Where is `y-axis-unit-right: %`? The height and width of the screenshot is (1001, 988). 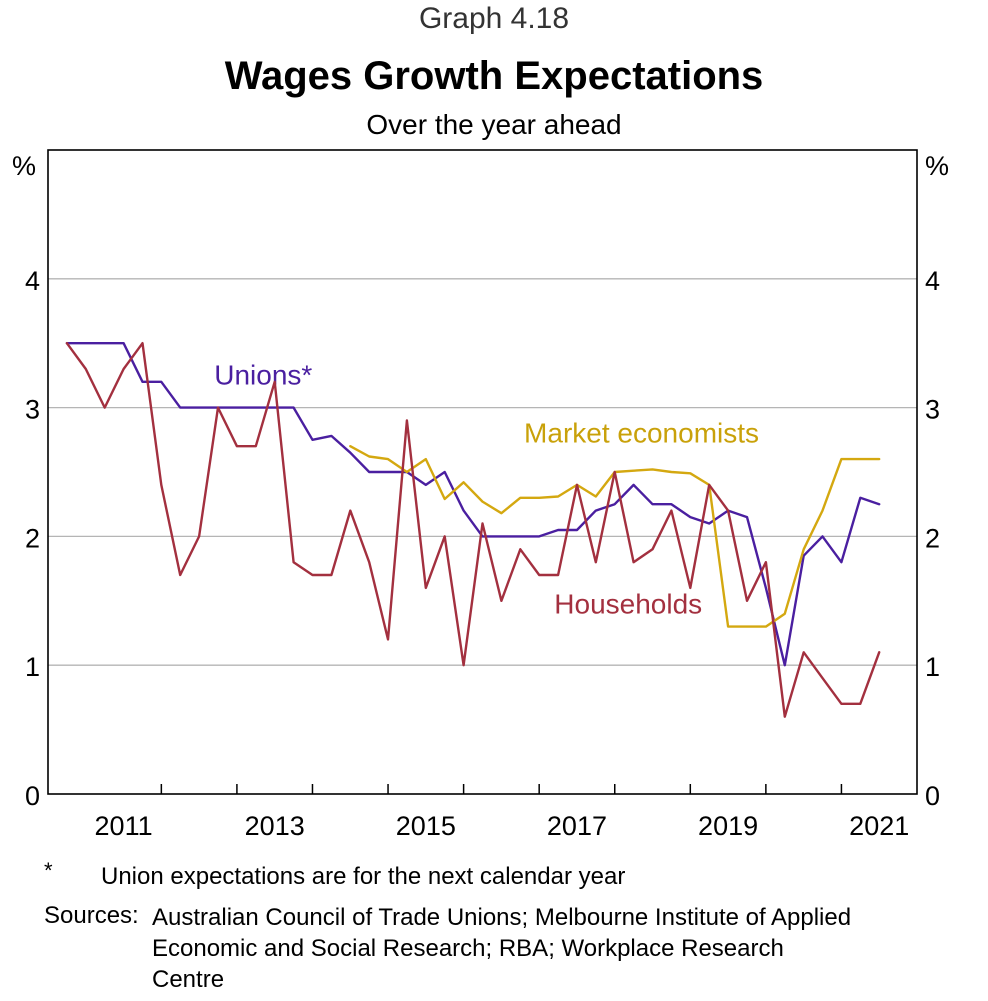
y-axis-unit-right: % is located at coordinates (937, 166).